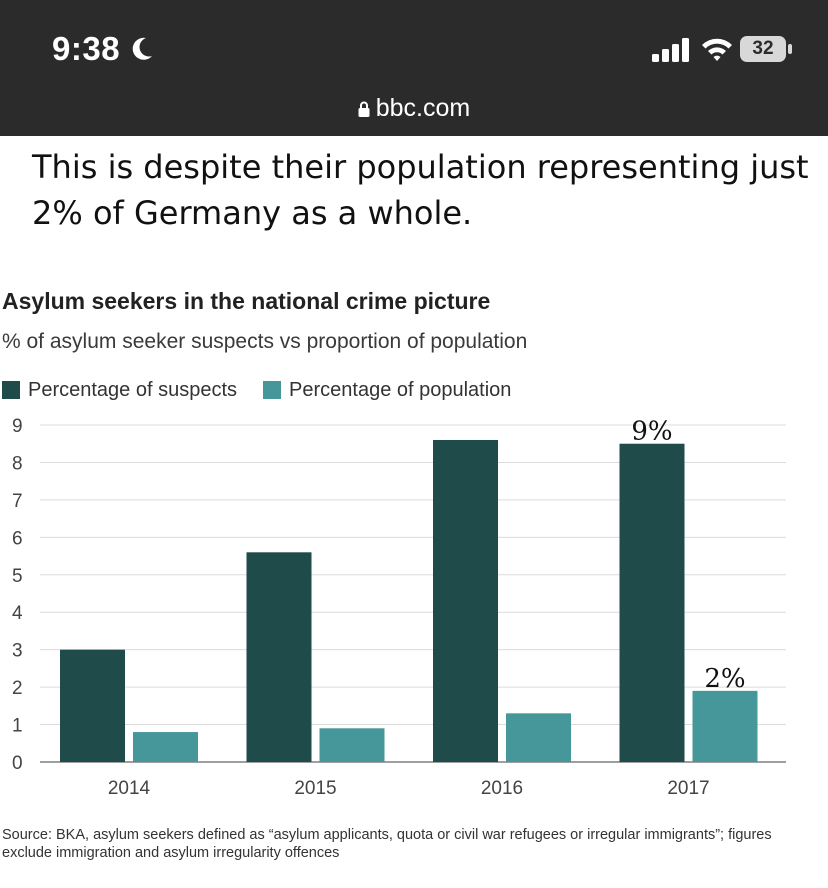 This screenshot has height=888, width=828. What do you see at coordinates (17, 688) in the screenshot?
I see `y-tick-label: 2` at bounding box center [17, 688].